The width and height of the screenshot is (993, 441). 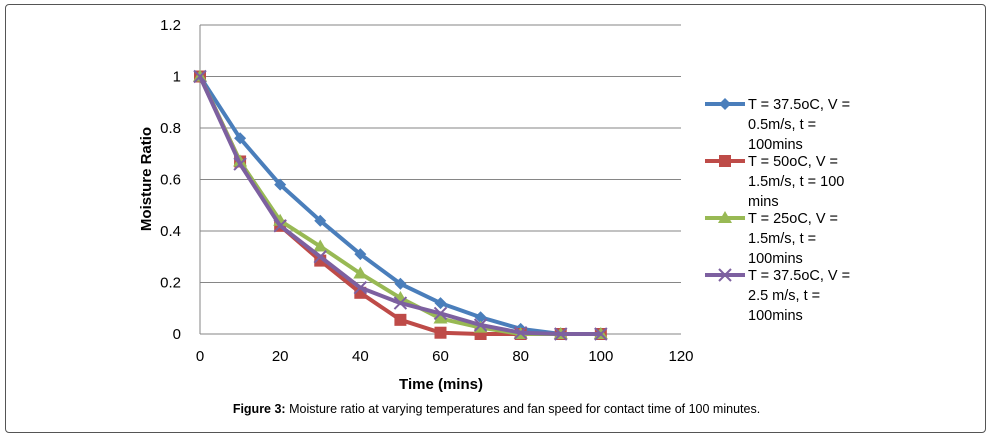 I want to click on legend-entry: T = 25oC, V = 1.5m/s, t = 100mins, so click(x=771, y=239).